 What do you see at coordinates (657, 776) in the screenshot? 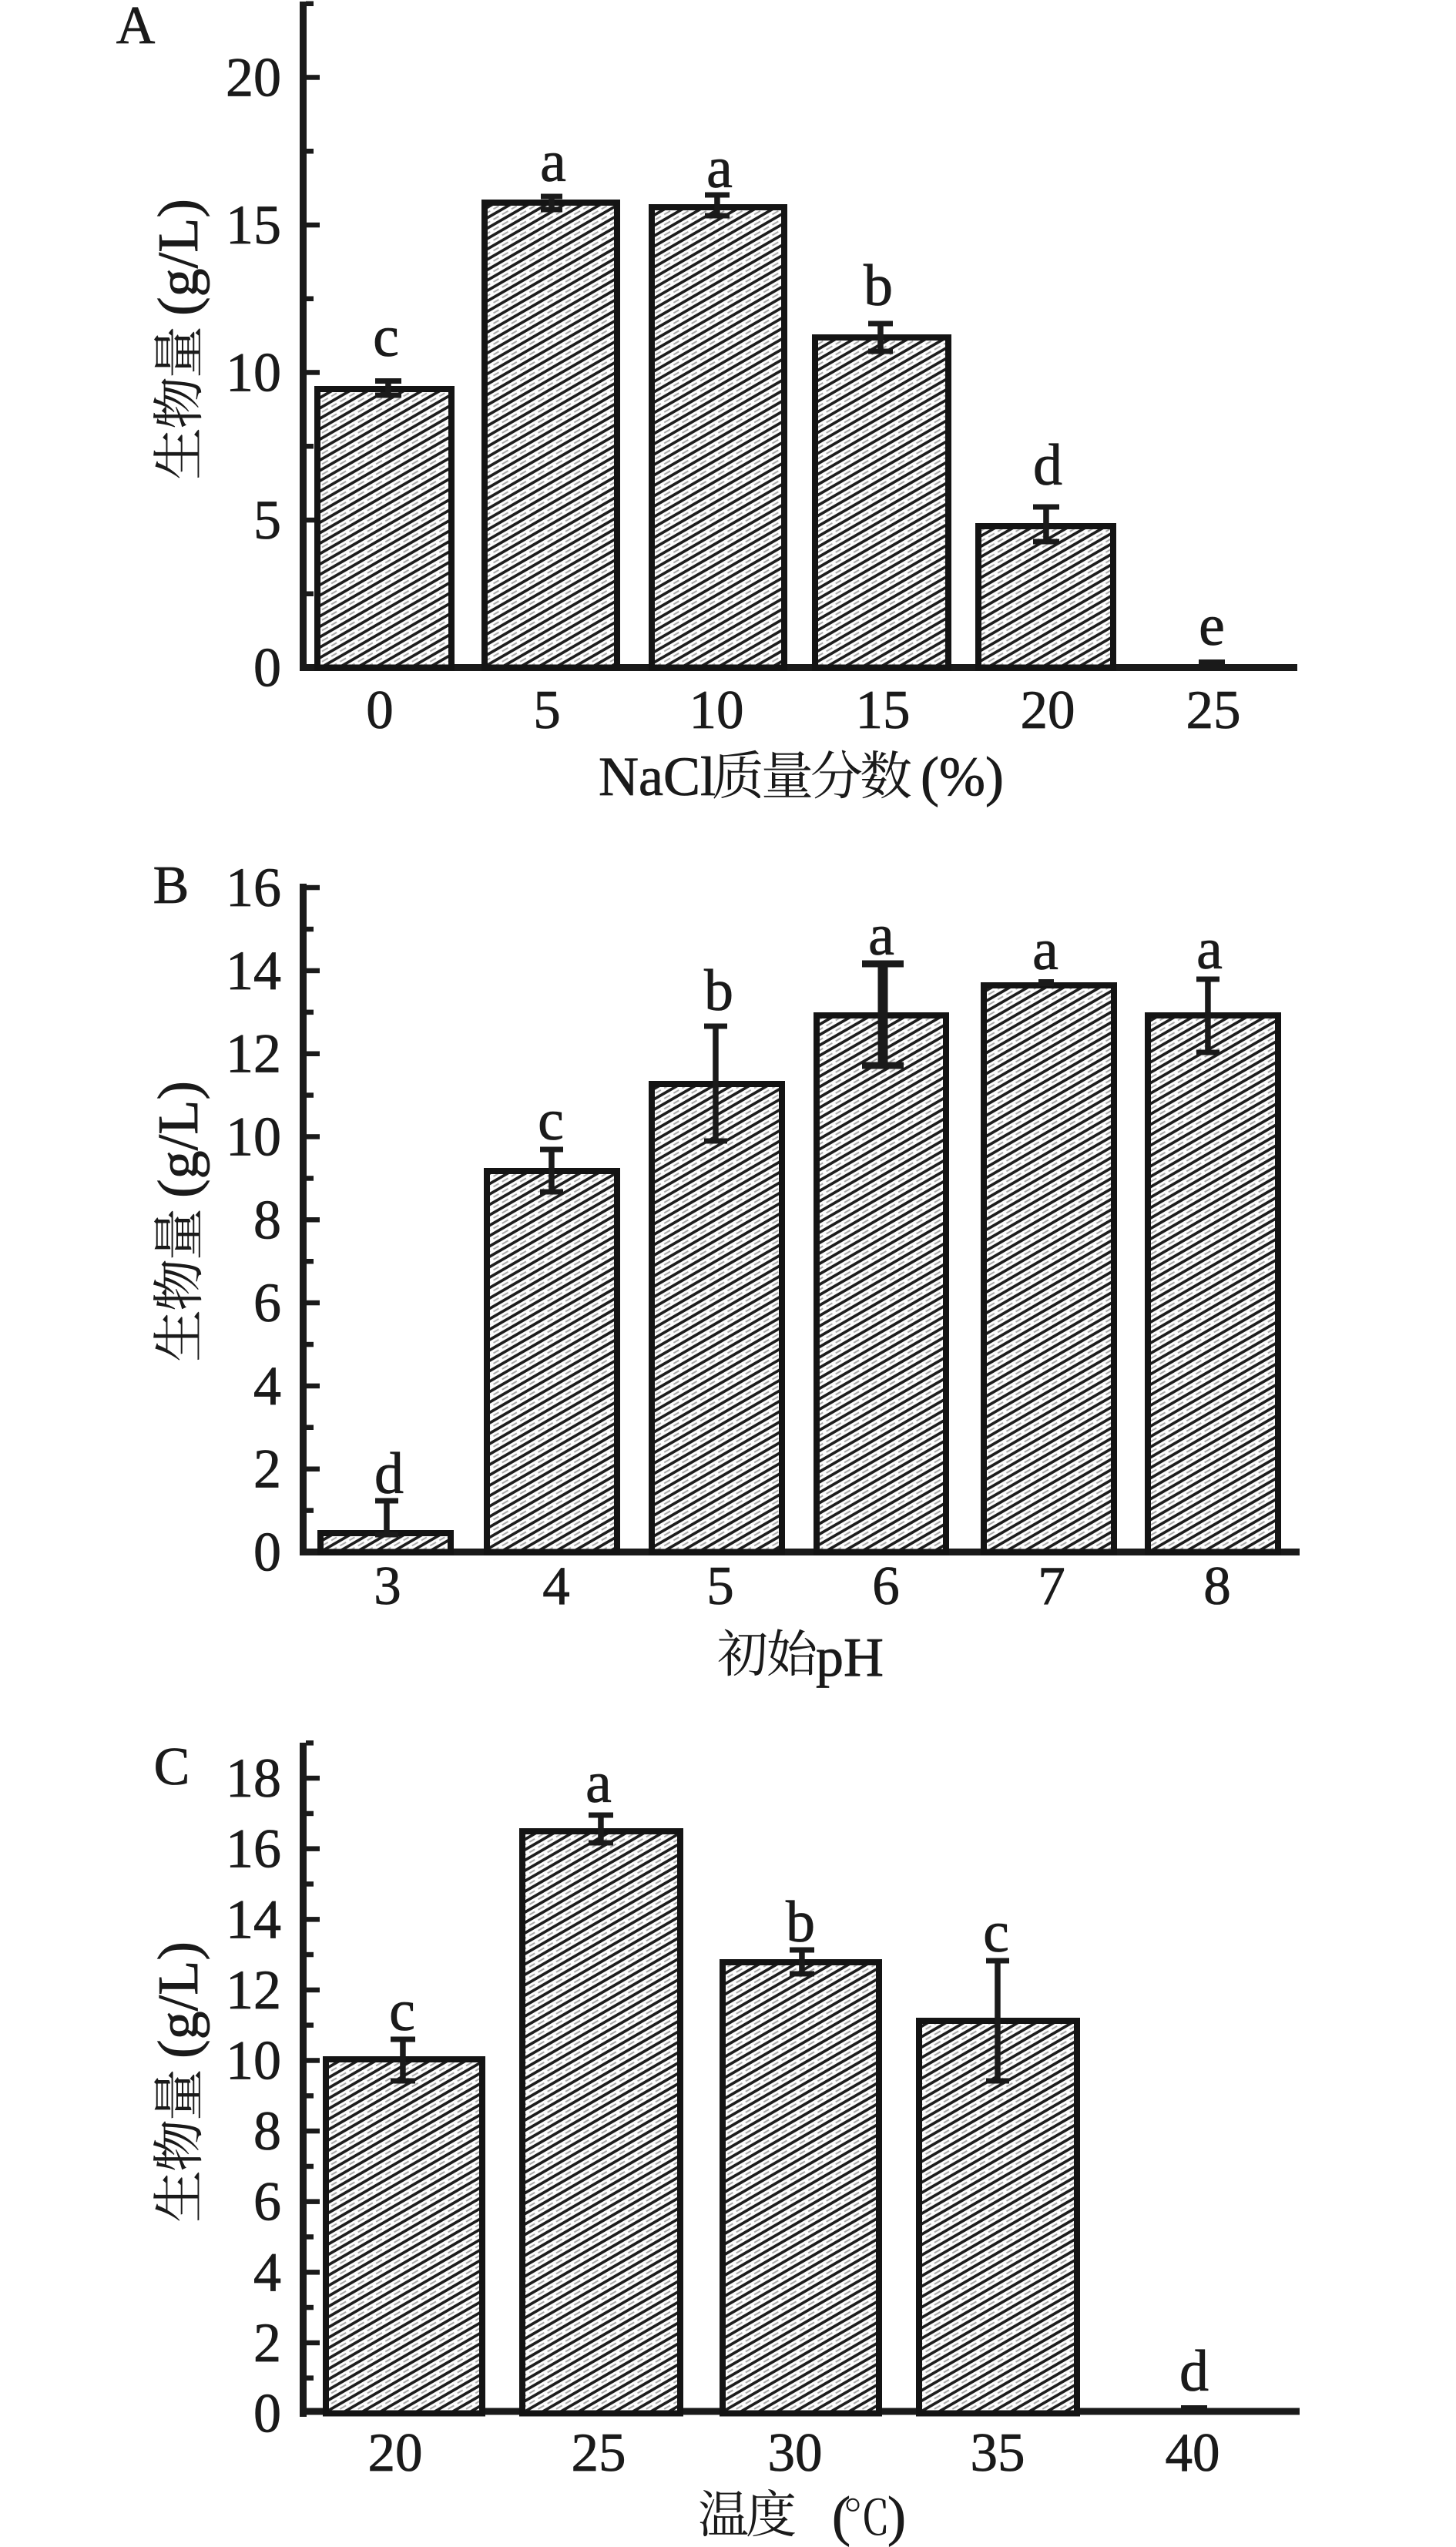
I see `svg-text: NaCl` at bounding box center [657, 776].